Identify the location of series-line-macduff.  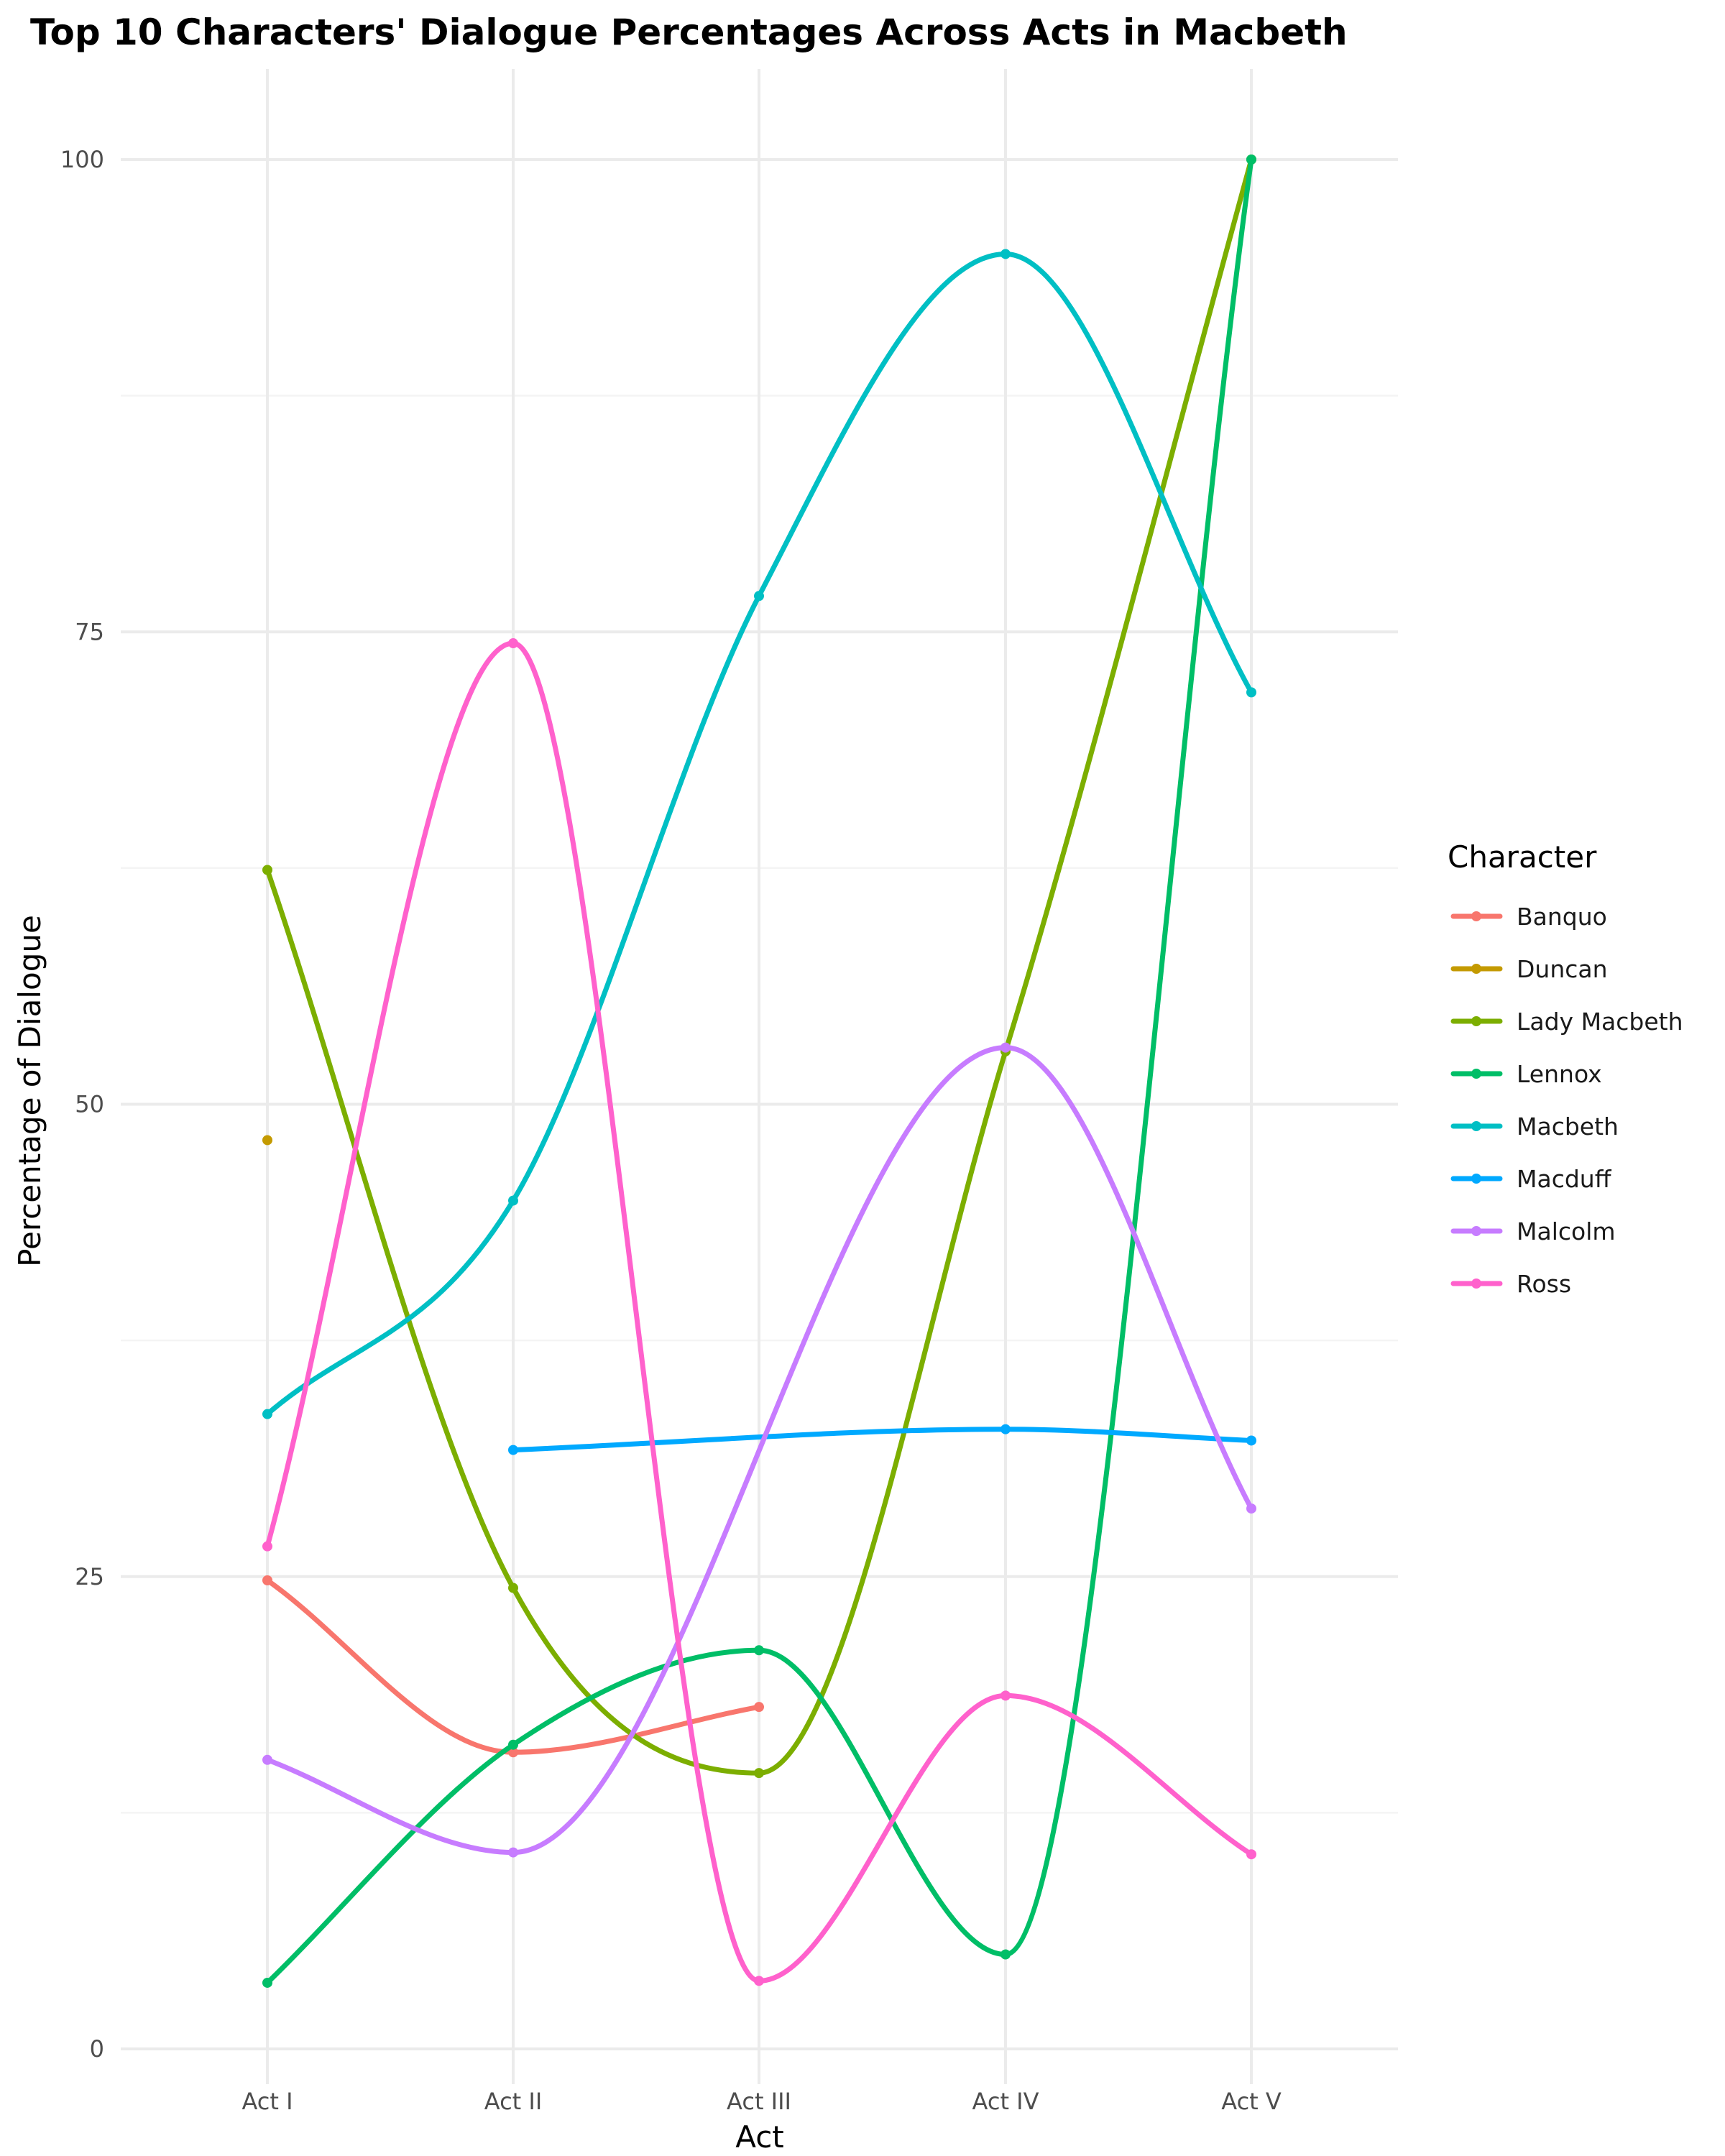
(882, 1440).